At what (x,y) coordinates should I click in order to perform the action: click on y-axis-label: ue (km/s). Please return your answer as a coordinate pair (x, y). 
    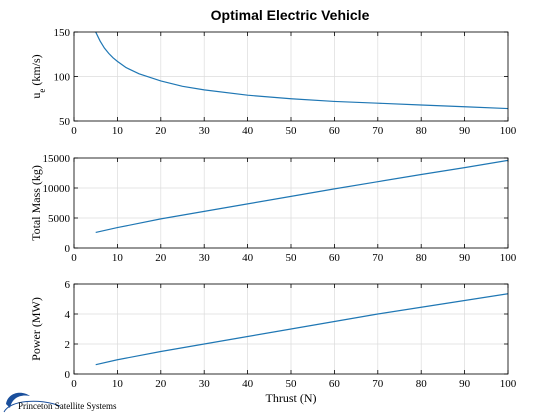
    Looking at the image, I should click on (38, 76).